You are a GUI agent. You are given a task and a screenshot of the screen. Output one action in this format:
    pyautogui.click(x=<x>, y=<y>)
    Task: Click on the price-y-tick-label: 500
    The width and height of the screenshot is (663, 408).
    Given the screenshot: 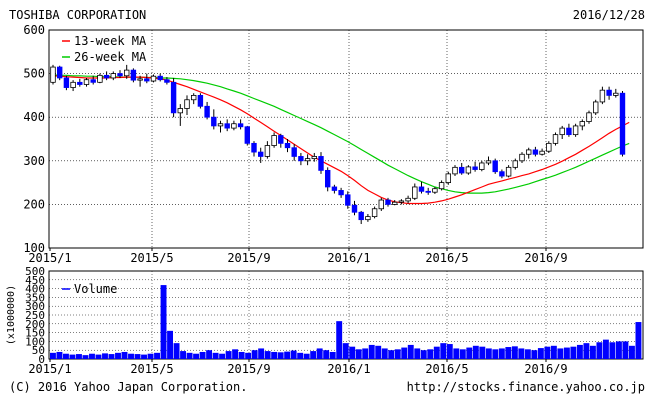 What is the action you would take?
    pyautogui.click(x=34, y=74)
    